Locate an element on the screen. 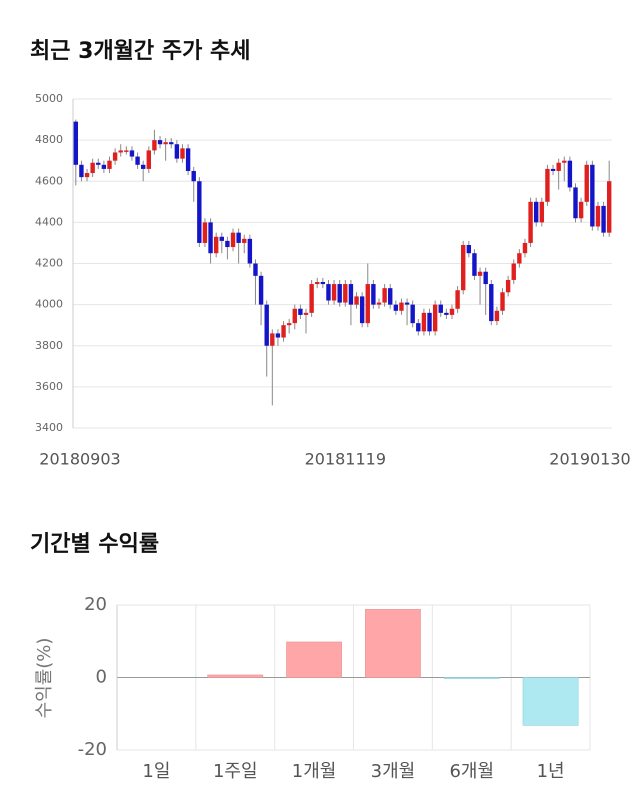 This screenshot has width=640, height=810. y-tick-label: 20 is located at coordinates (95, 604).